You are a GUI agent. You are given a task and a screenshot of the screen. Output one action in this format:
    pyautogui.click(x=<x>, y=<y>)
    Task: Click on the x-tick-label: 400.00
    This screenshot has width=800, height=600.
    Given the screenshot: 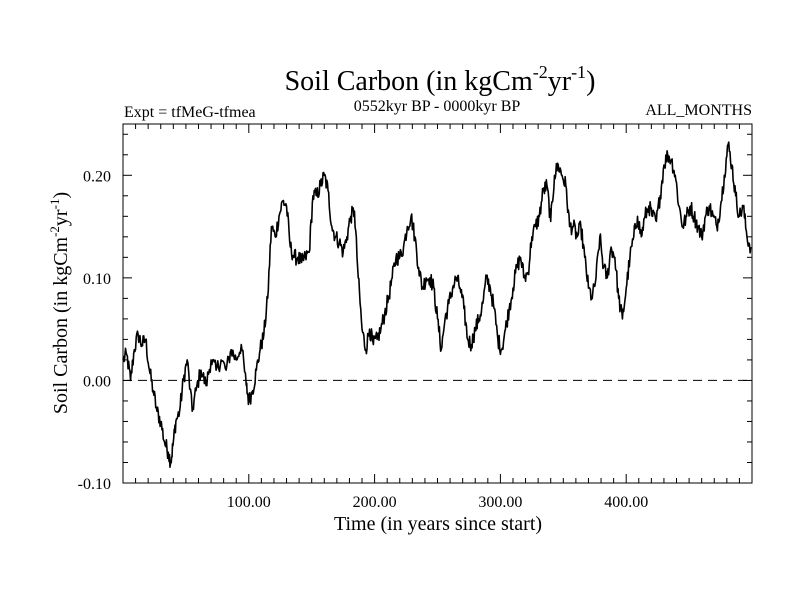 What is the action you would take?
    pyautogui.click(x=626, y=502)
    